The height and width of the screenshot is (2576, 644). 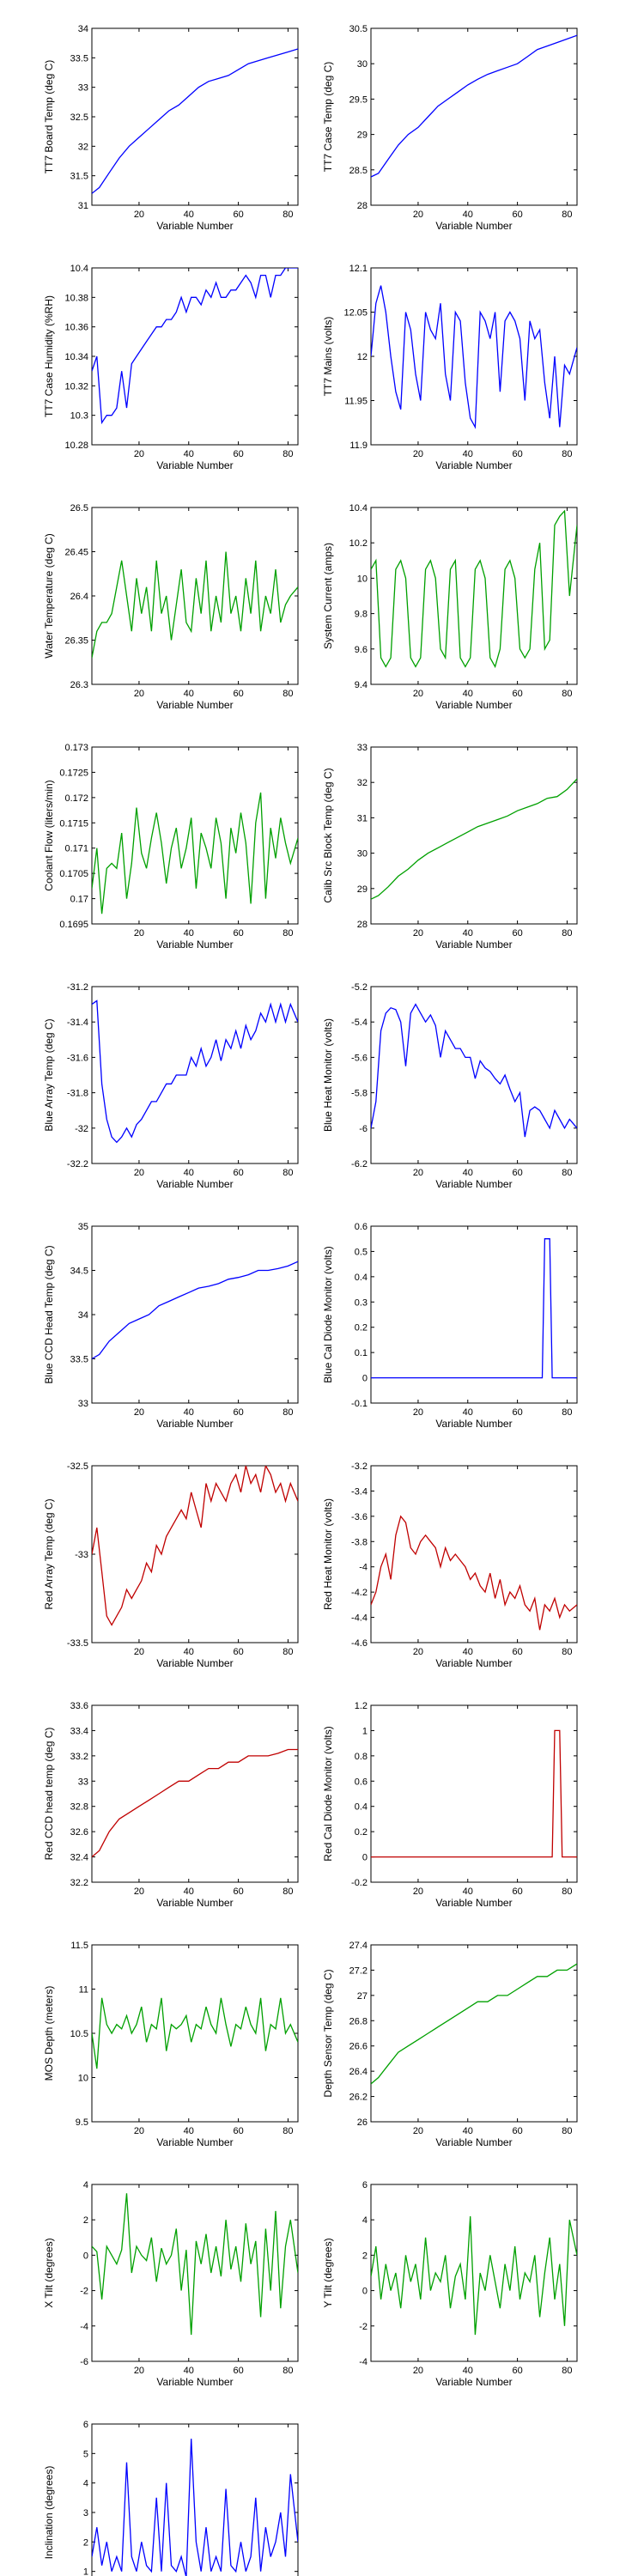 What do you see at coordinates (358, 2098) in the screenshot?
I see `y-tick-label: 26.2` at bounding box center [358, 2098].